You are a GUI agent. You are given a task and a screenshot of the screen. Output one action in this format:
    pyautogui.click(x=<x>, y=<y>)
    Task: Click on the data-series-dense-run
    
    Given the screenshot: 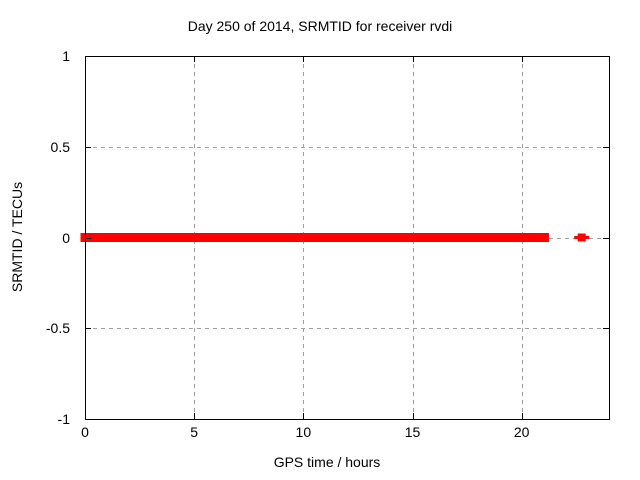 What is the action you would take?
    pyautogui.click(x=314, y=237)
    